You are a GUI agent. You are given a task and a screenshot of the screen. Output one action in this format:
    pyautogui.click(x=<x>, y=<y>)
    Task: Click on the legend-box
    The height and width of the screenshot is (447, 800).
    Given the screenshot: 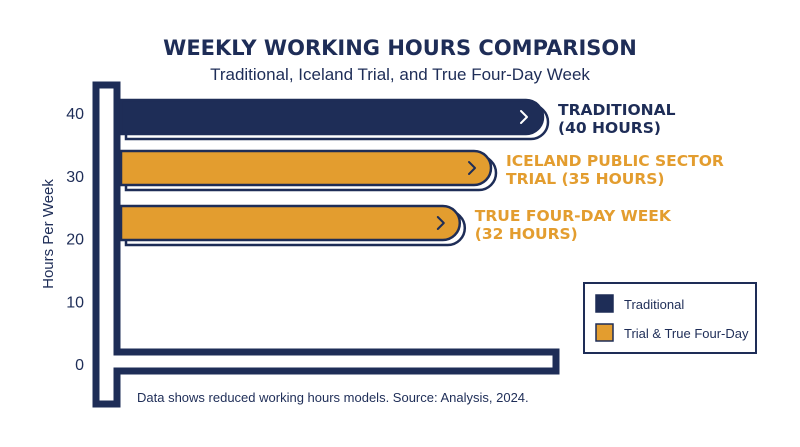 What is the action you would take?
    pyautogui.click(x=670, y=318)
    